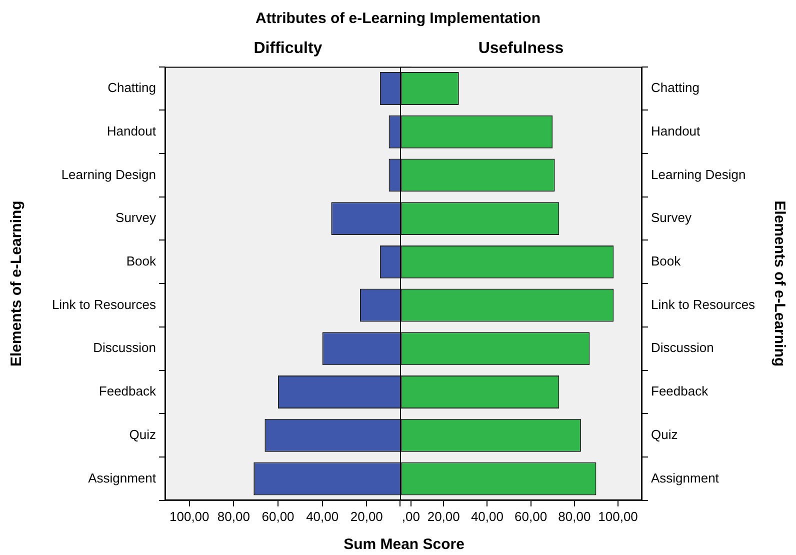 This screenshot has height=555, width=796. I want to click on x-tick-label: ,00, so click(411, 516).